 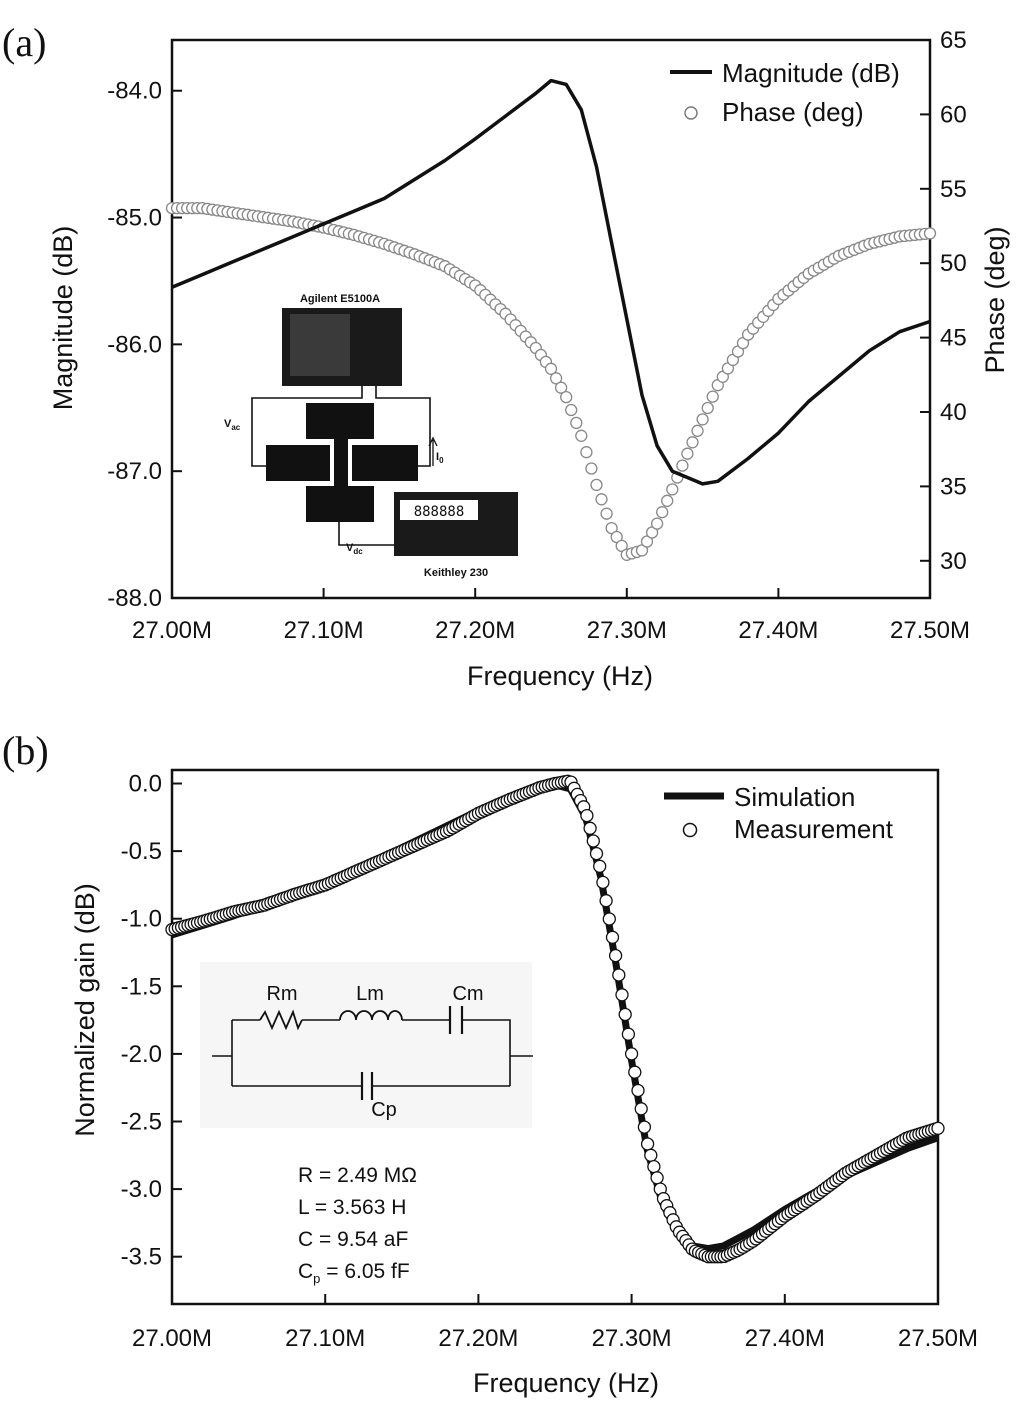 What do you see at coordinates (151, 1021) in the screenshot?
I see `panel-b-y-ticks: 0.0 -0.5 -1.0 -1.5 -2.0 -2.5 -3.0 -3.5` at bounding box center [151, 1021].